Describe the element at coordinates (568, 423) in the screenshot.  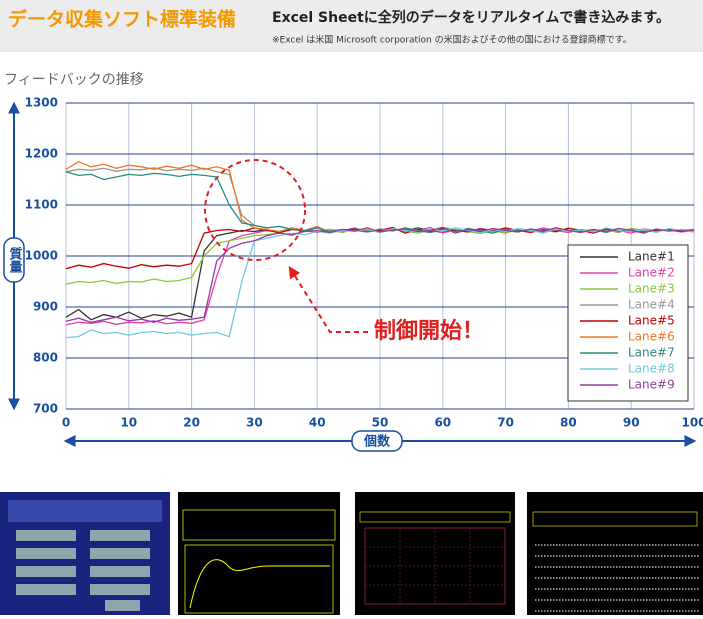
I see `x-tick-label: 80` at that location.